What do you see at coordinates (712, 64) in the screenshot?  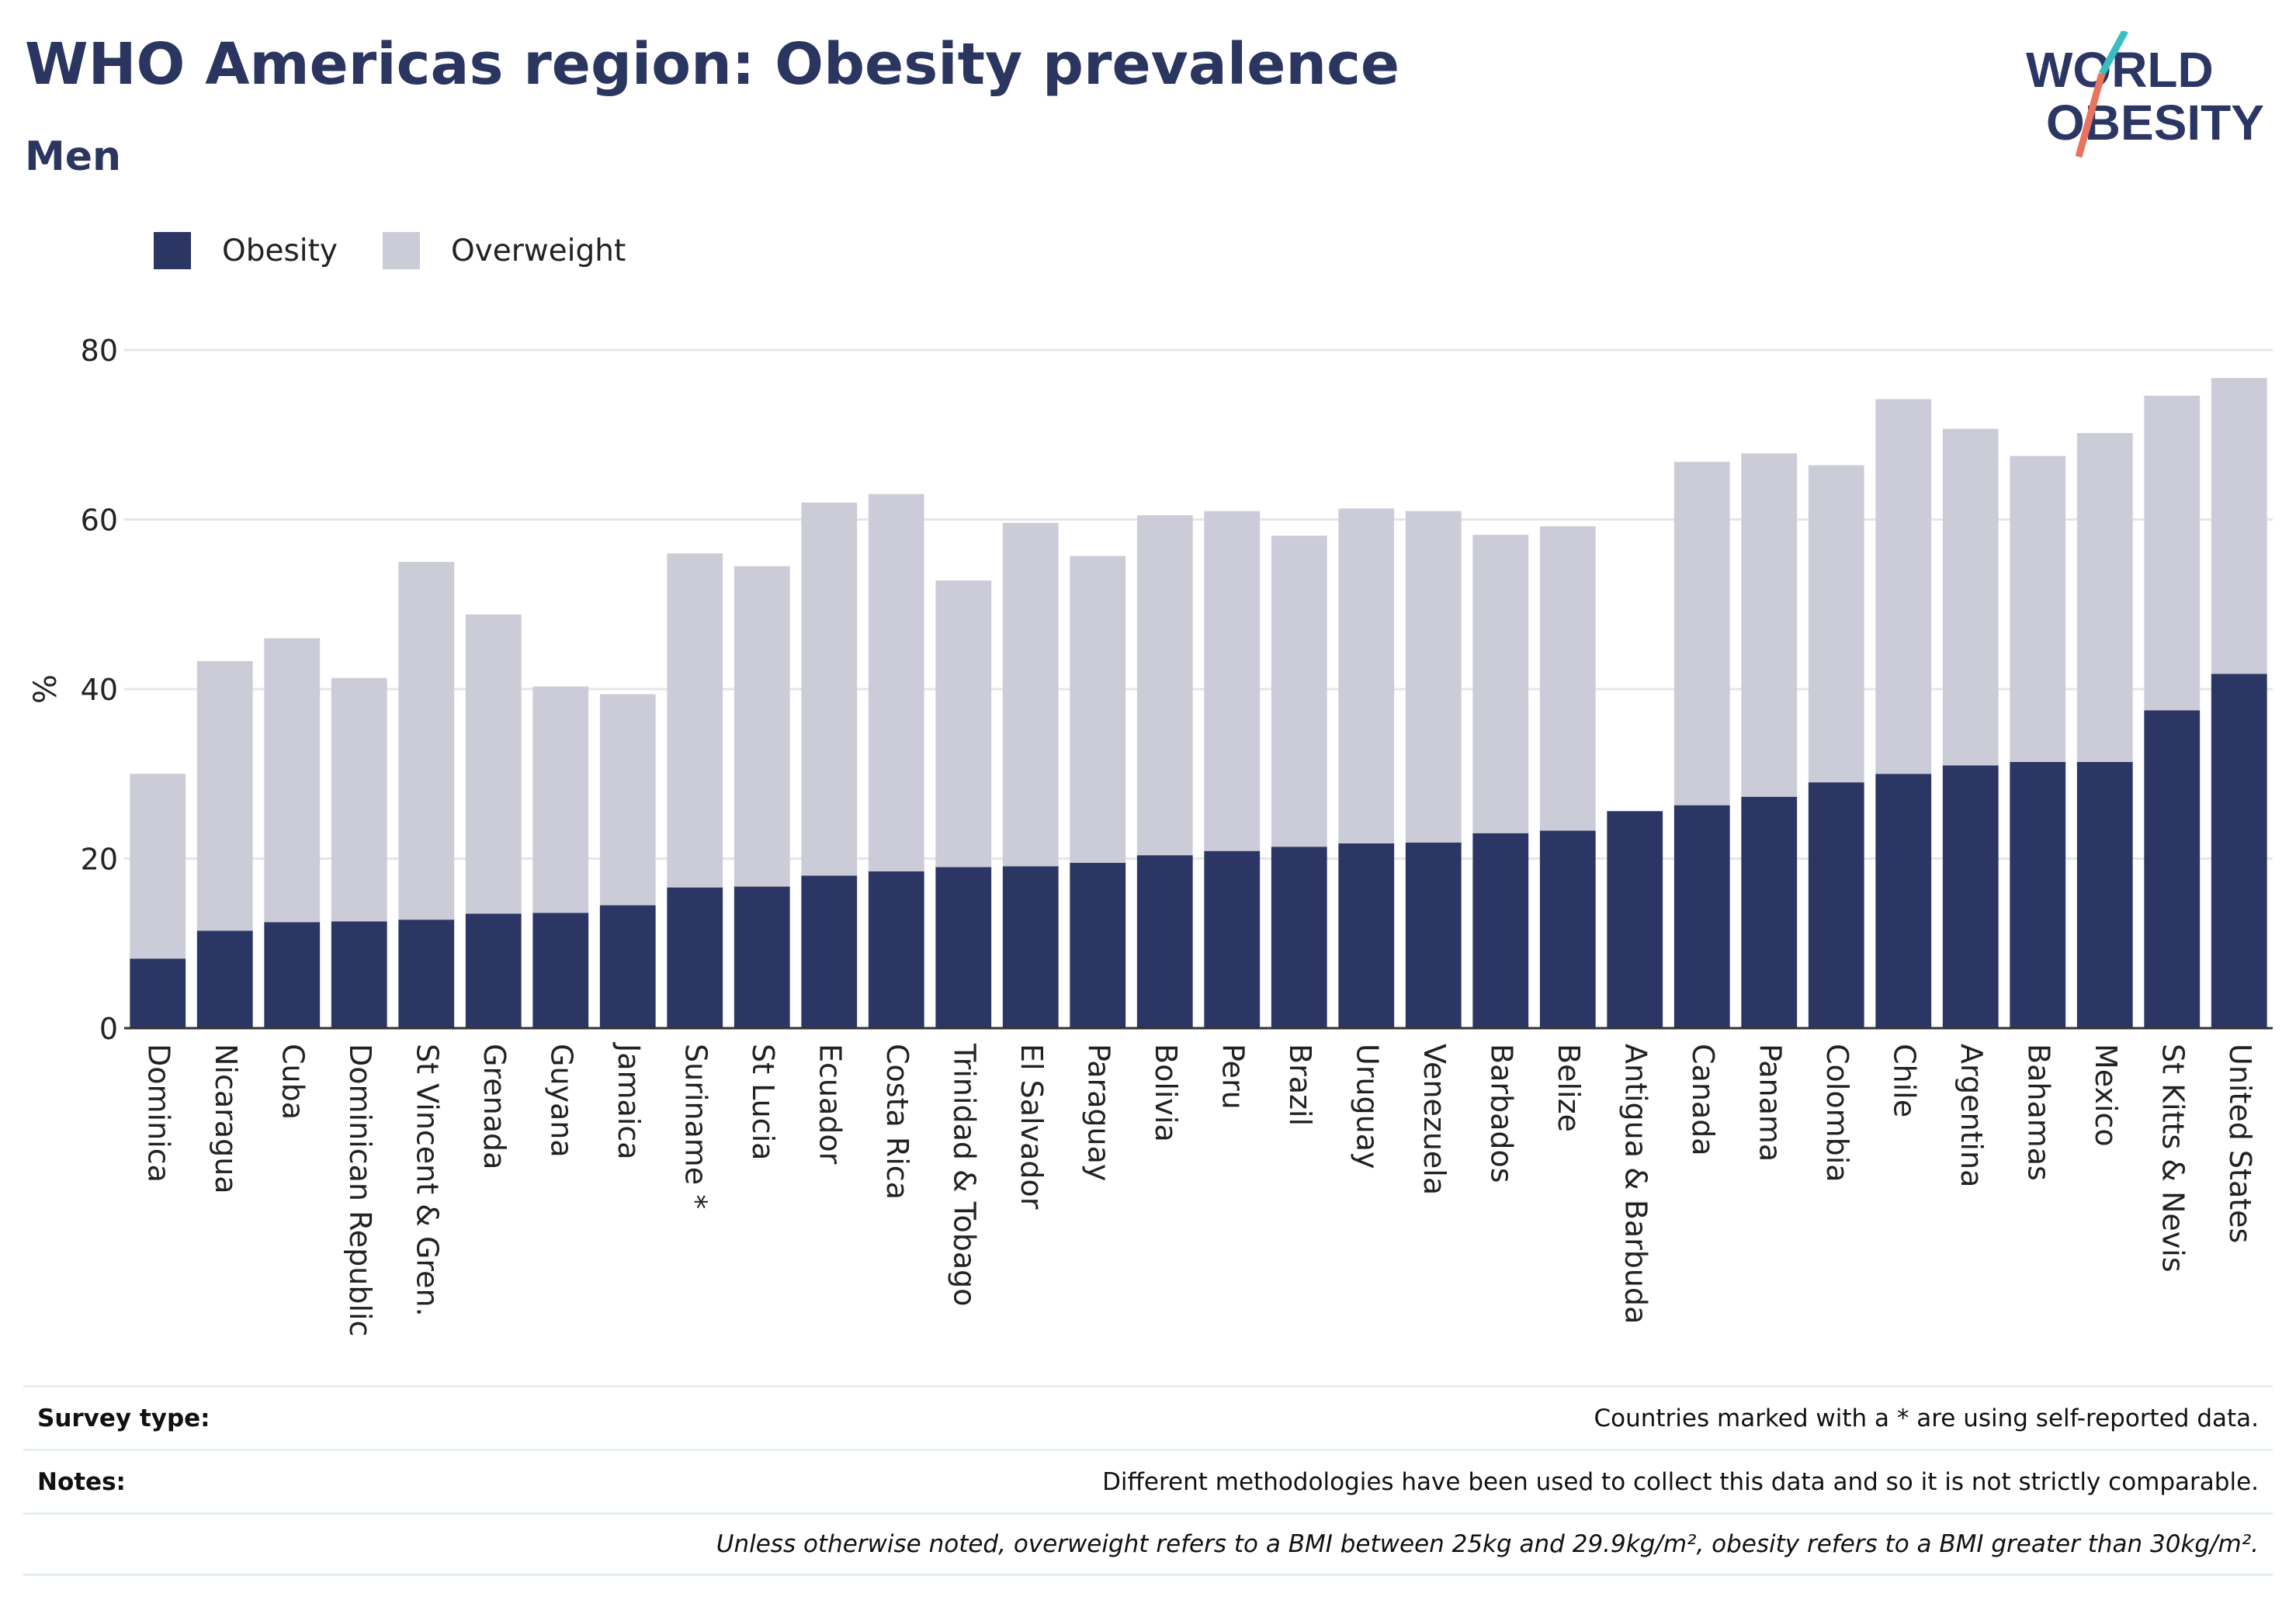 I see `chart-title: WHO Americas region: Obesity prevalence` at bounding box center [712, 64].